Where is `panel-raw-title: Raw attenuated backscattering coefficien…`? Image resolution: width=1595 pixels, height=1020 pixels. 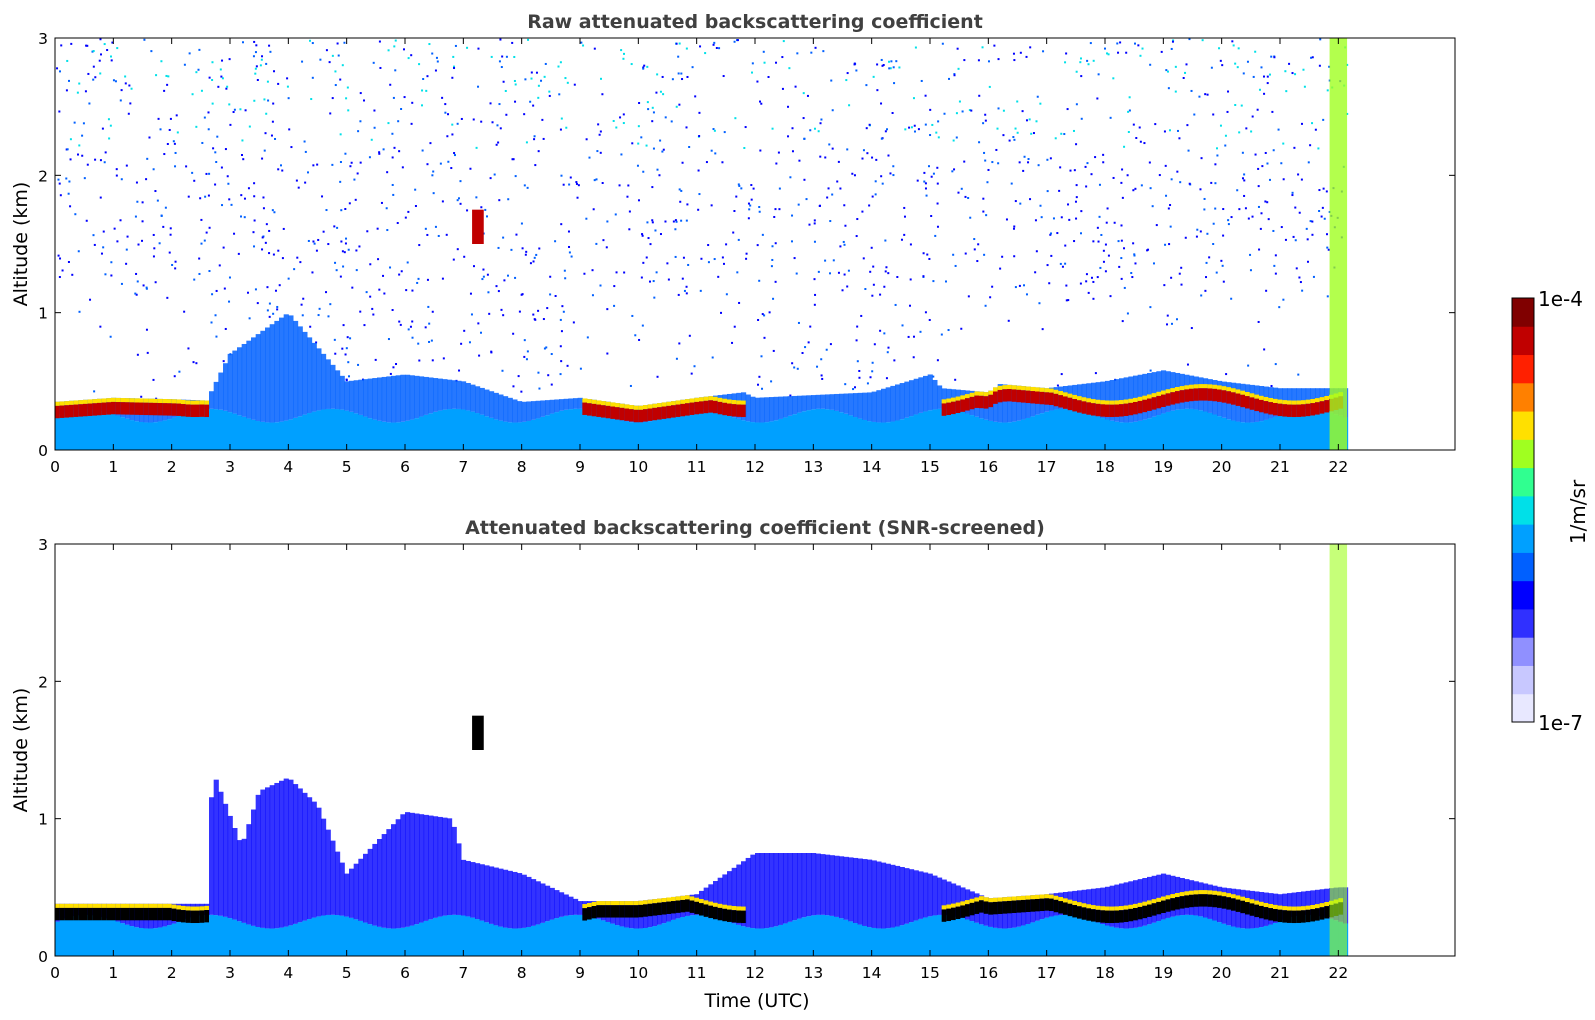 panel-raw-title: Raw attenuated backscattering coefficien… is located at coordinates (755, 22).